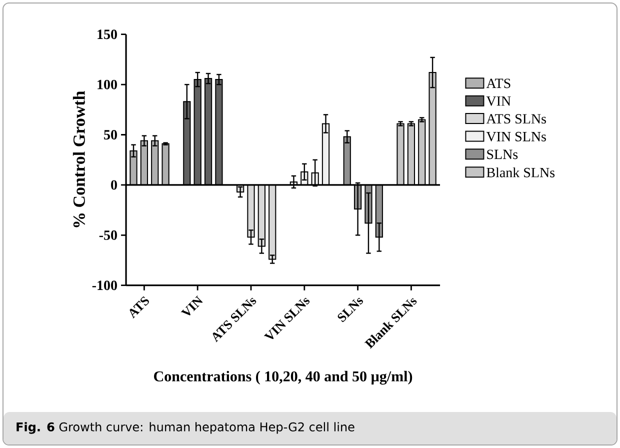 Image resolution: width=620 pixels, height=448 pixels. What do you see at coordinates (498, 83) in the screenshot?
I see `legend-label: ATS` at bounding box center [498, 83].